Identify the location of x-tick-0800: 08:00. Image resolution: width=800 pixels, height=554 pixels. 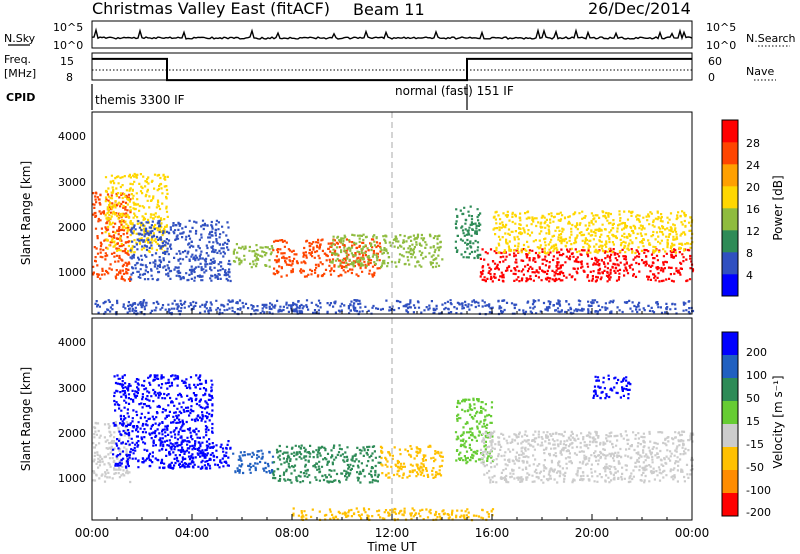
(292, 533).